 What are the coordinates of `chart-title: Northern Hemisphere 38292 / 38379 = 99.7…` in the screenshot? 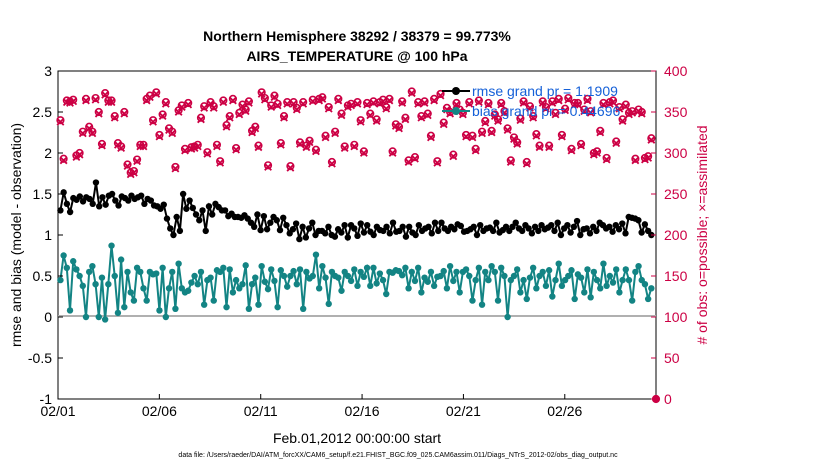 It's located at (357, 36).